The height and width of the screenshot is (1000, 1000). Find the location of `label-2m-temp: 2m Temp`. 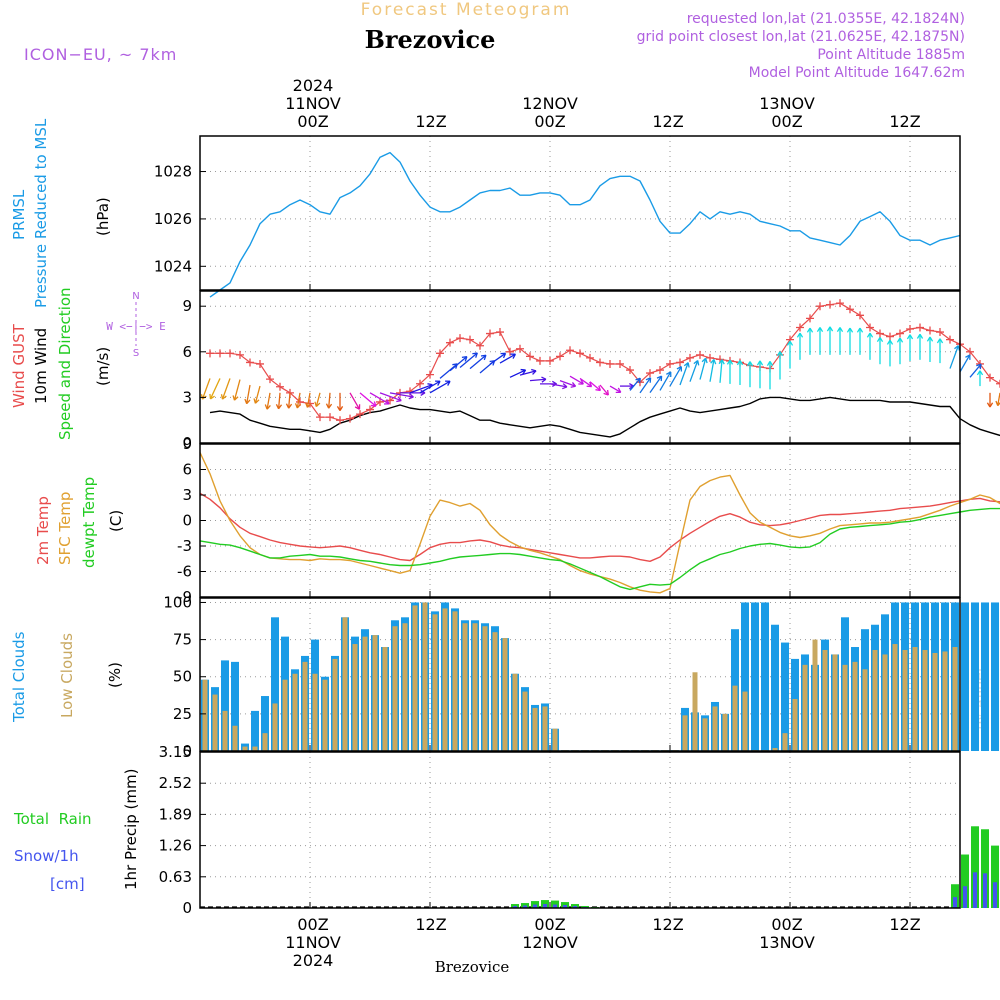

label-2m-temp: 2m Temp is located at coordinates (43, 530).